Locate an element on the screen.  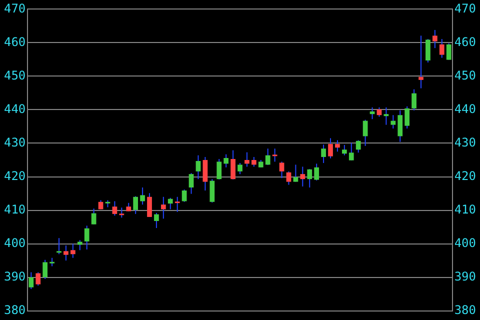
y-tick-label: 410 is located at coordinates (15, 209).